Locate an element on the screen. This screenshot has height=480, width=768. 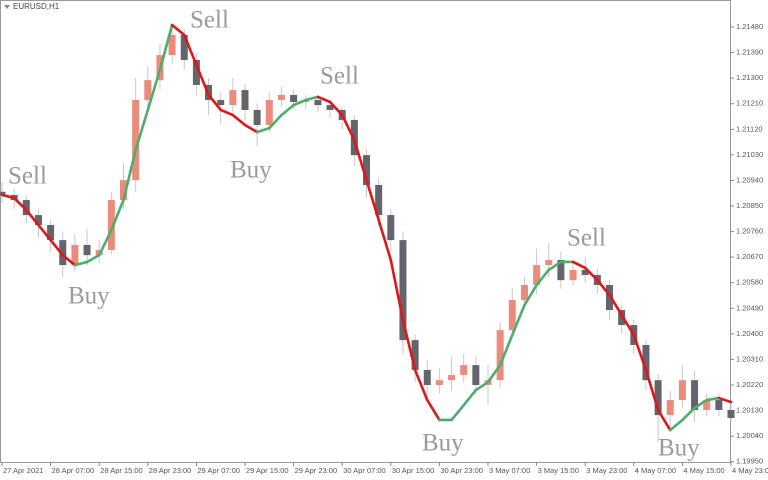
y-tick-label: 1.20760 is located at coordinates (749, 231).